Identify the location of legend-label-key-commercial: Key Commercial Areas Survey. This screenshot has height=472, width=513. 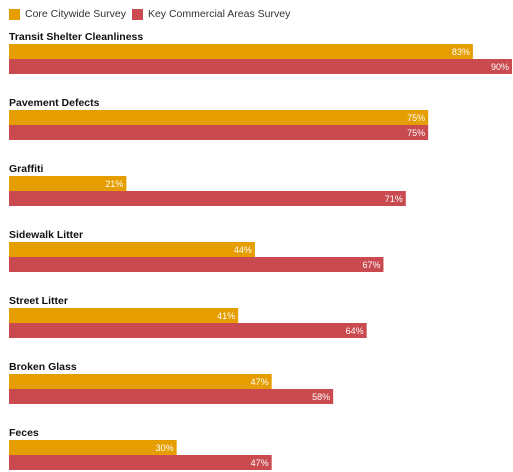
(219, 14).